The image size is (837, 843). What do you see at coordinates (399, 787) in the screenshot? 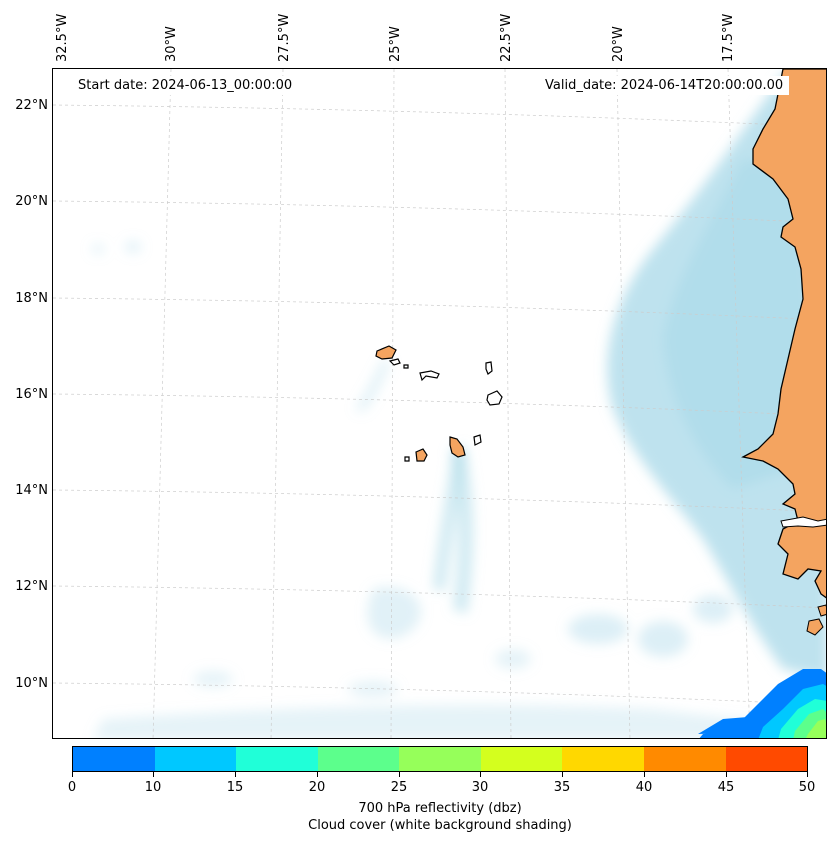
I see `colorbar-label-25: 25` at bounding box center [399, 787].